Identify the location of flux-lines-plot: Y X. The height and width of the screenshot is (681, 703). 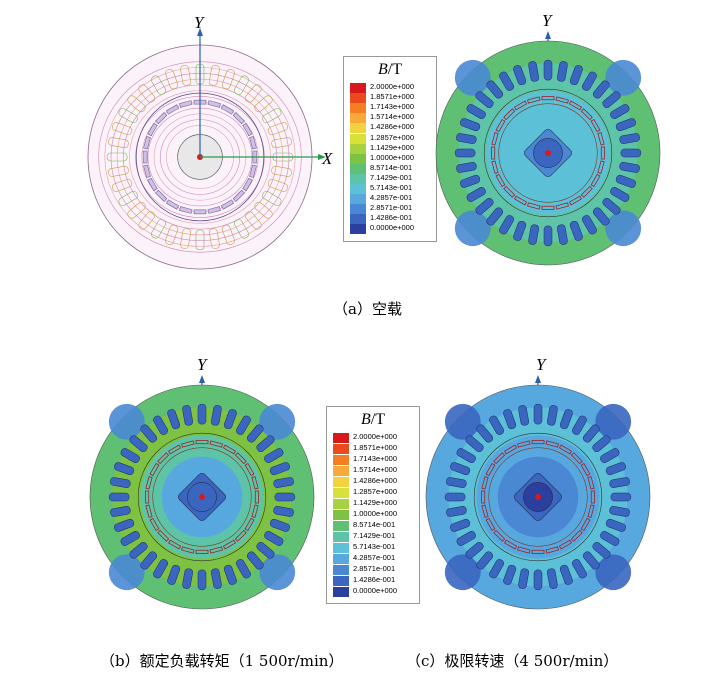
(210, 141).